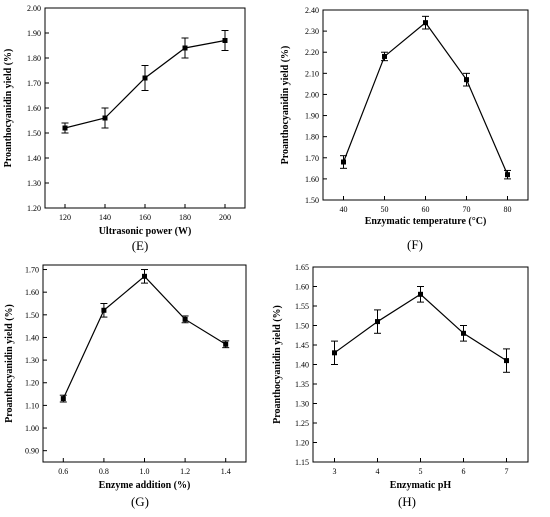 The image size is (550, 517). Describe the element at coordinates (312, 10) in the screenshot. I see `y-tick-label: 2.40` at that location.